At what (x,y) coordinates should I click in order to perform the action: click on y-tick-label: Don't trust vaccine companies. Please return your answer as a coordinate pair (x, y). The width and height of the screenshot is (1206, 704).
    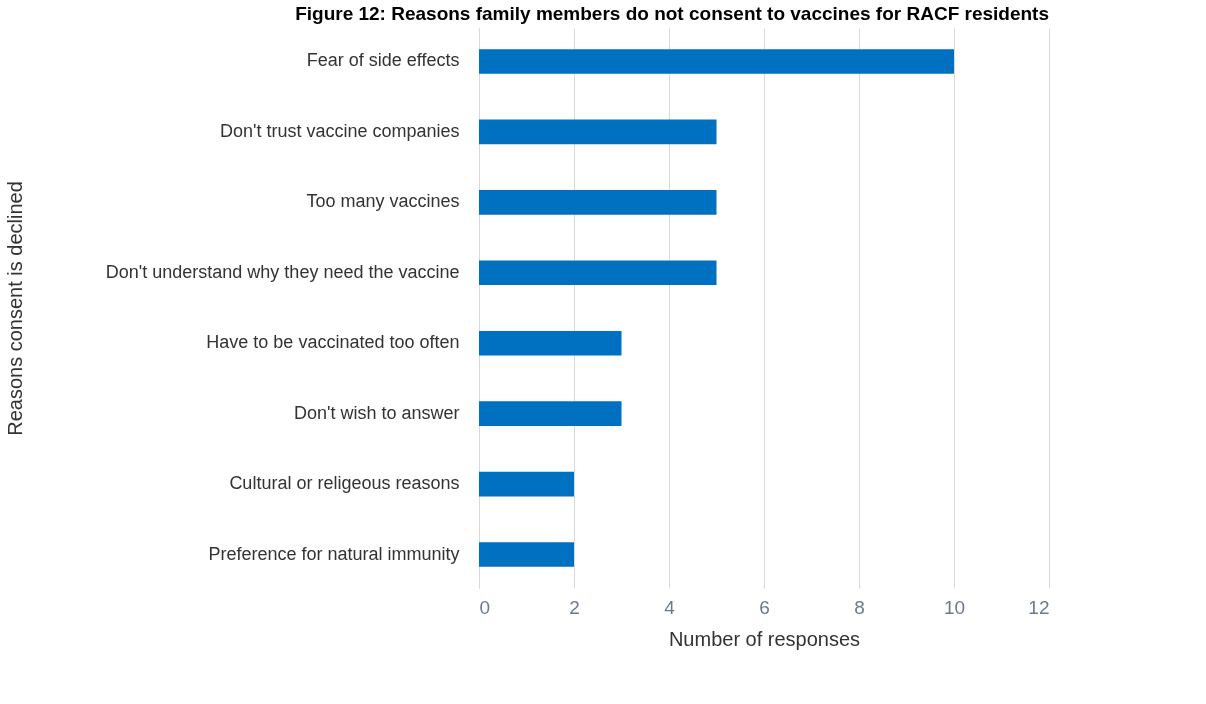
    Looking at the image, I should click on (339, 130).